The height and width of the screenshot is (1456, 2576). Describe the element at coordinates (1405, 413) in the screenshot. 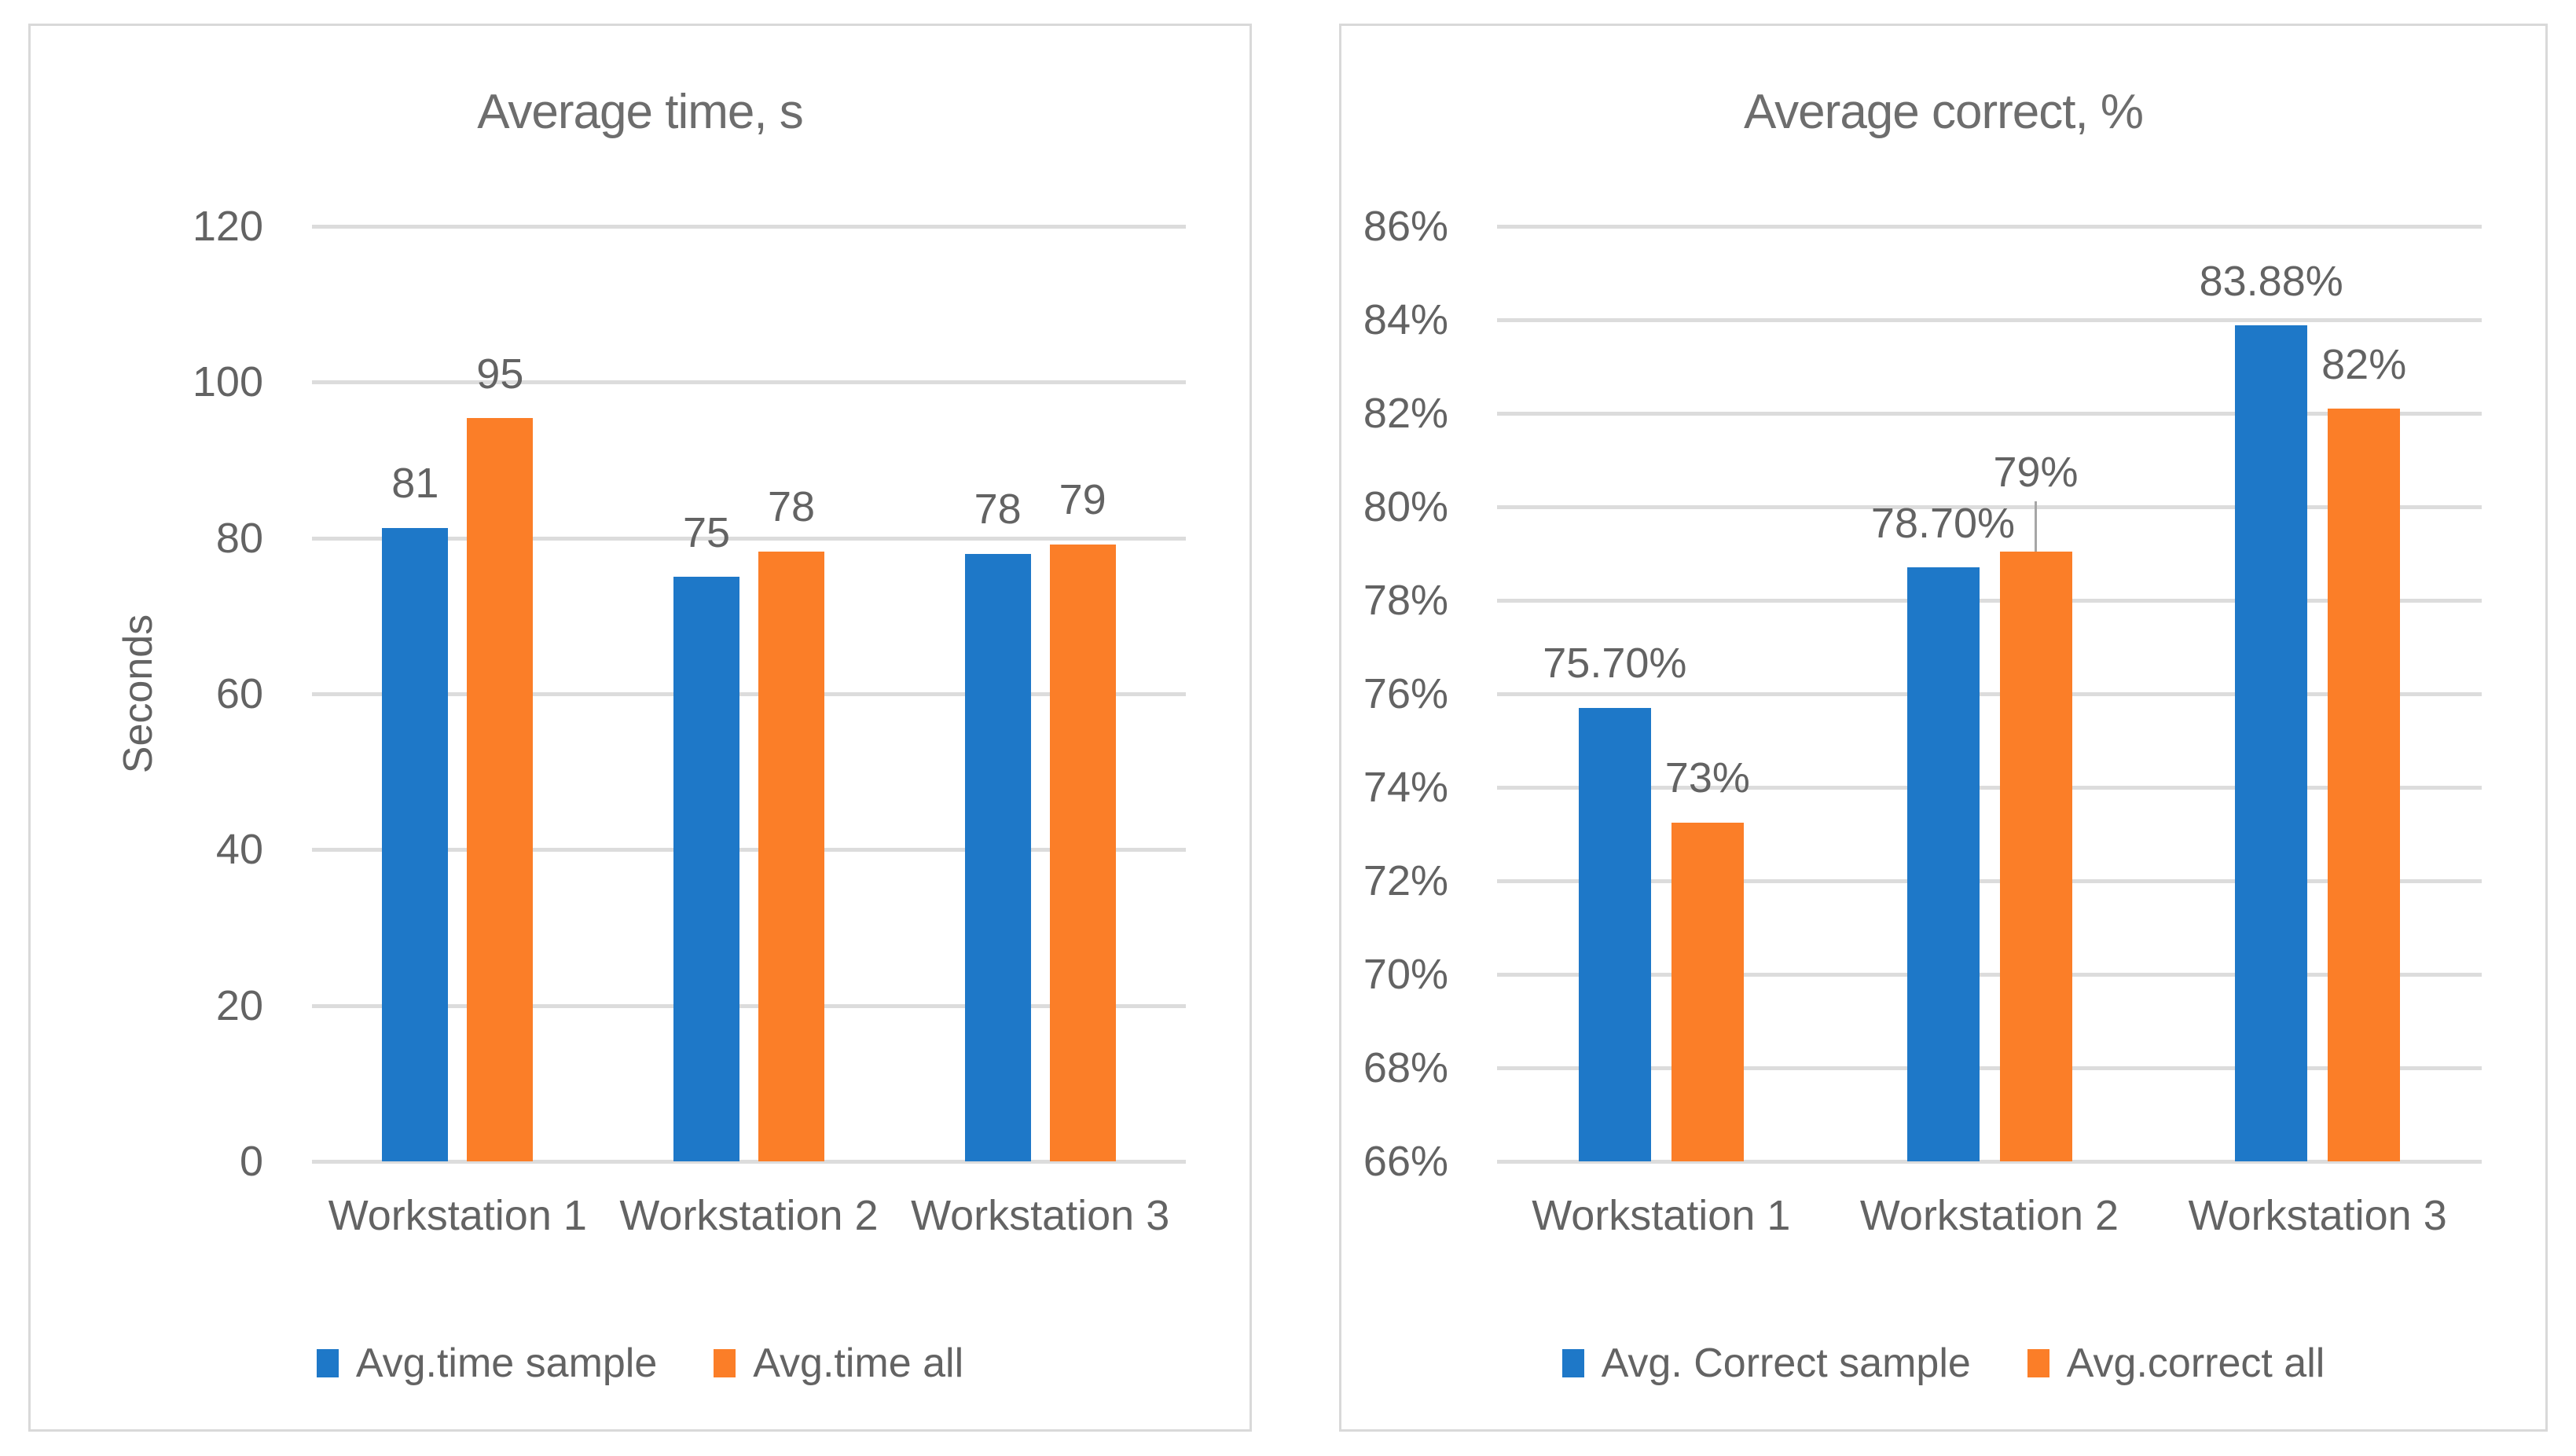

I see `y-tick-label: 82%` at that location.